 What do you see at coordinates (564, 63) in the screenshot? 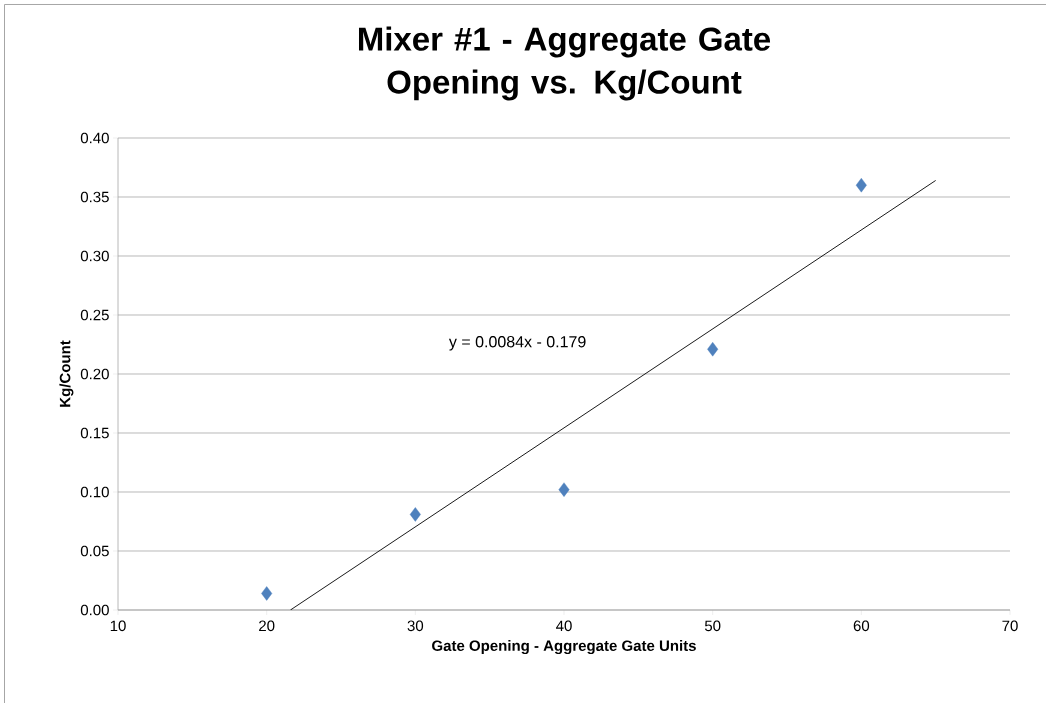
I see `chart-title: Mixer #1 - Aggregate Gate Opening vs. Kg/Count` at bounding box center [564, 63].